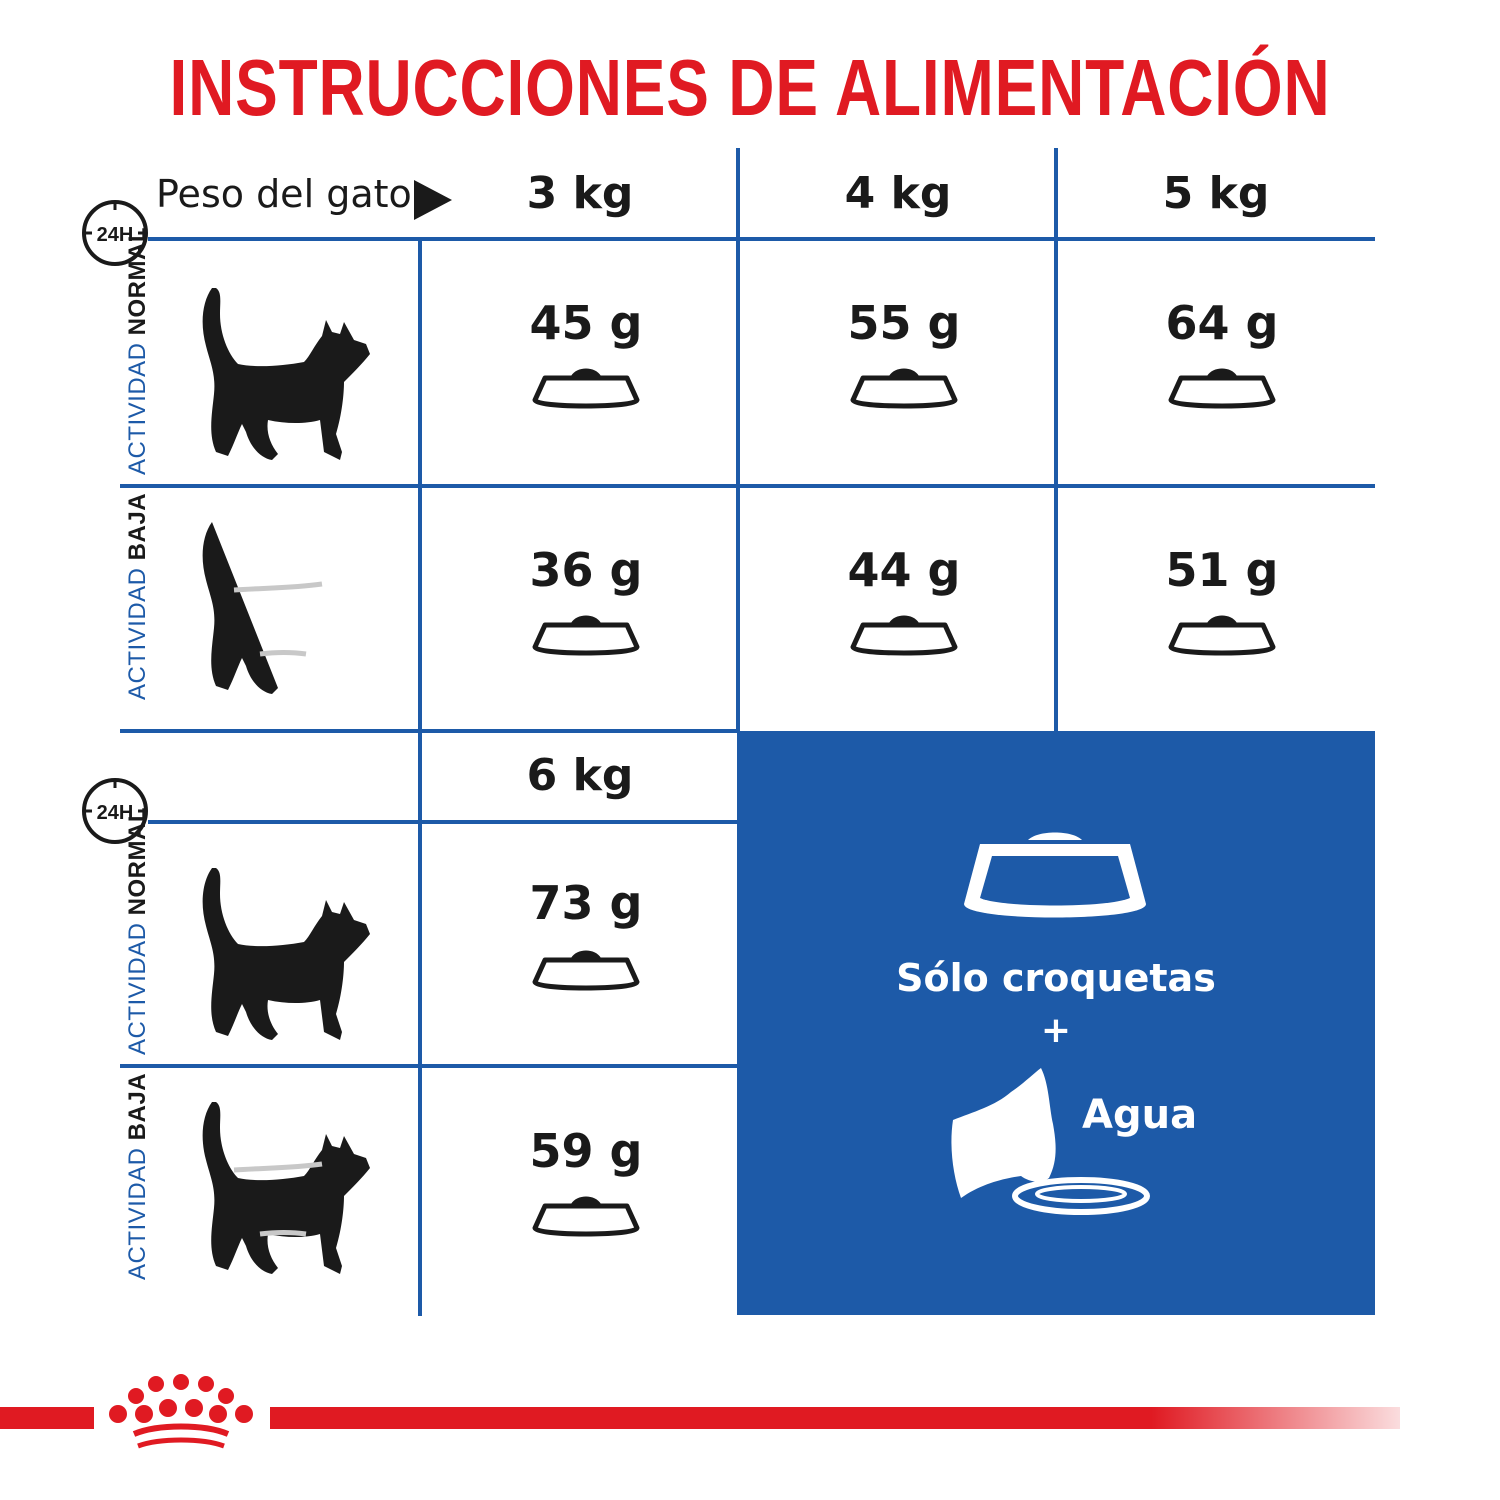 This screenshot has height=1500, width=1500. What do you see at coordinates (586, 903) in the screenshot?
I see `grams-normal-6kg: 73 g` at bounding box center [586, 903].